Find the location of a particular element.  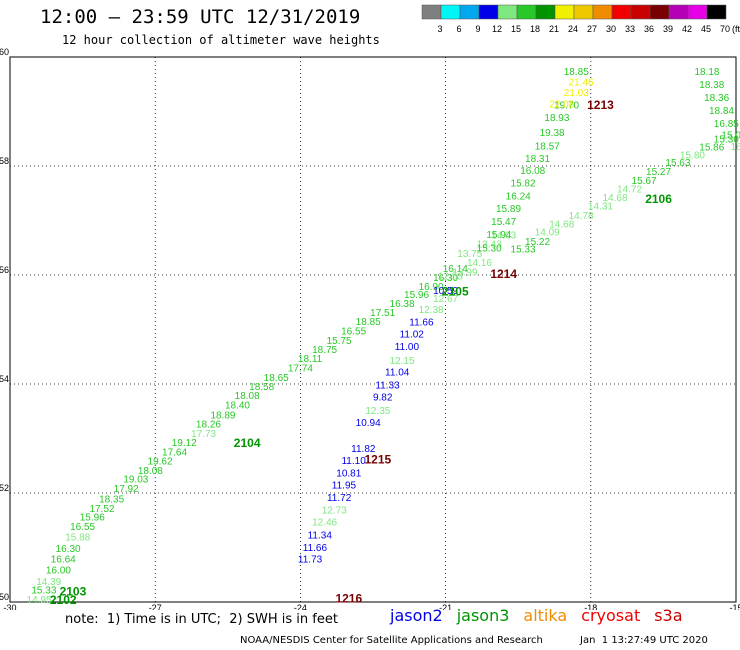

wave-height-point: 18.26 is located at coordinates (208, 425).